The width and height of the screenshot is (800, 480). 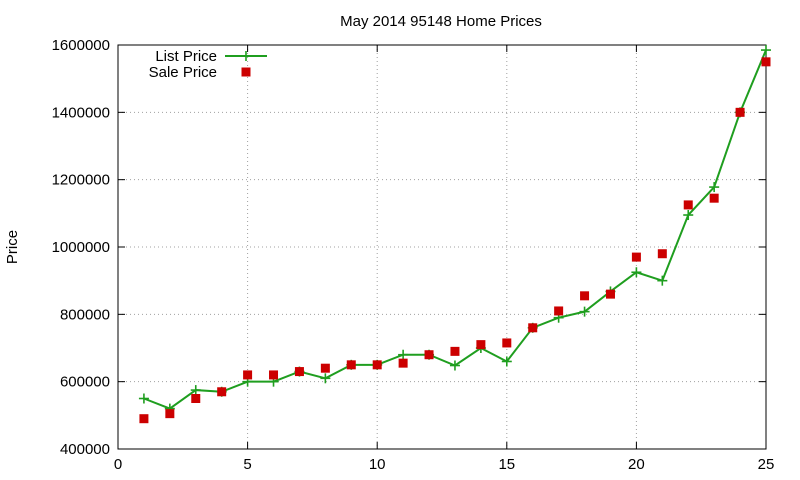 I want to click on x-tick-label: 5, so click(x=247, y=464).